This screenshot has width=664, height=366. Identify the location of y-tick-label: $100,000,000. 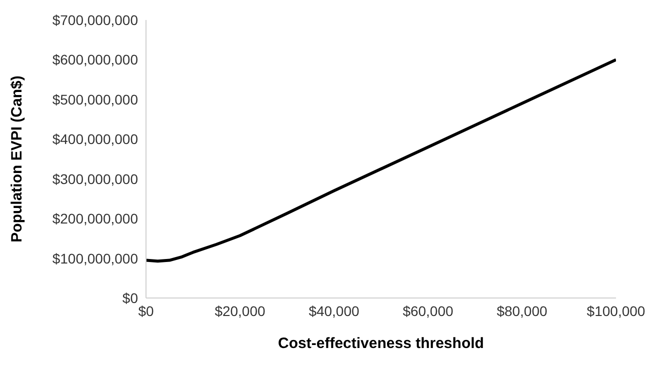
(95, 258).